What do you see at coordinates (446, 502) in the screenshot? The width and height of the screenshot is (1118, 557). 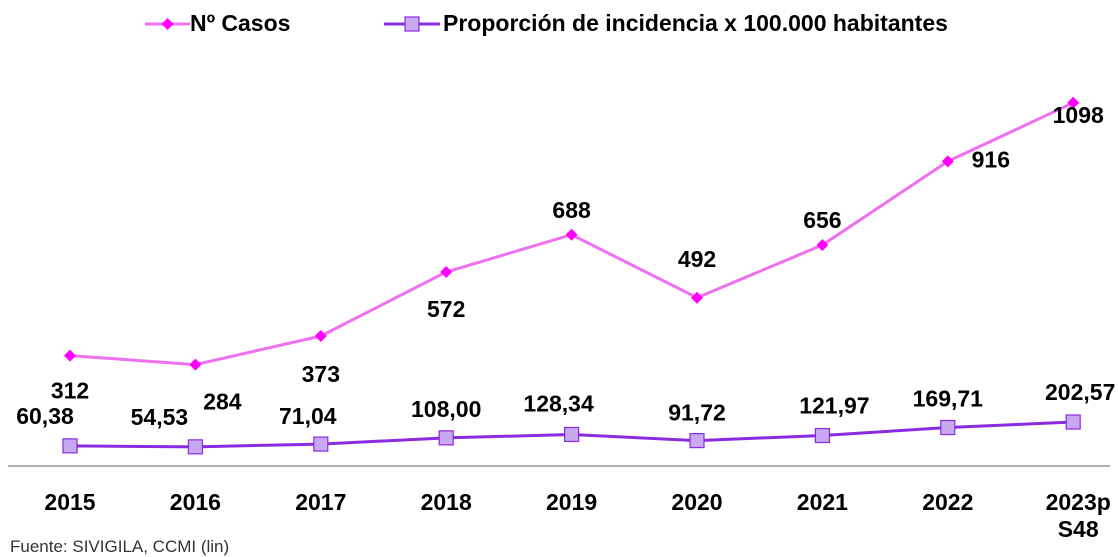 I see `x-tick-label: 2018` at bounding box center [446, 502].